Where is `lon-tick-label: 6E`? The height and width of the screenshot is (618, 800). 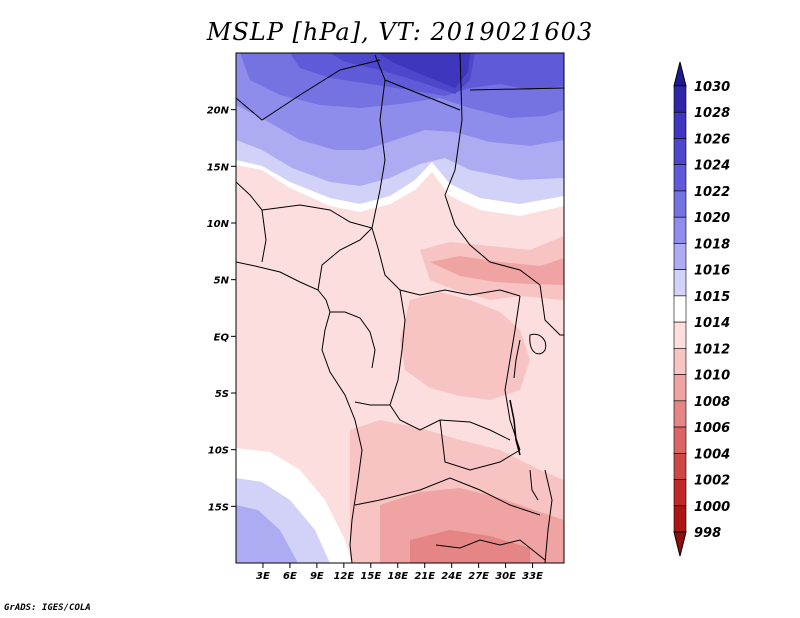
lon-tick-label: 6E is located at coordinates (290, 576).